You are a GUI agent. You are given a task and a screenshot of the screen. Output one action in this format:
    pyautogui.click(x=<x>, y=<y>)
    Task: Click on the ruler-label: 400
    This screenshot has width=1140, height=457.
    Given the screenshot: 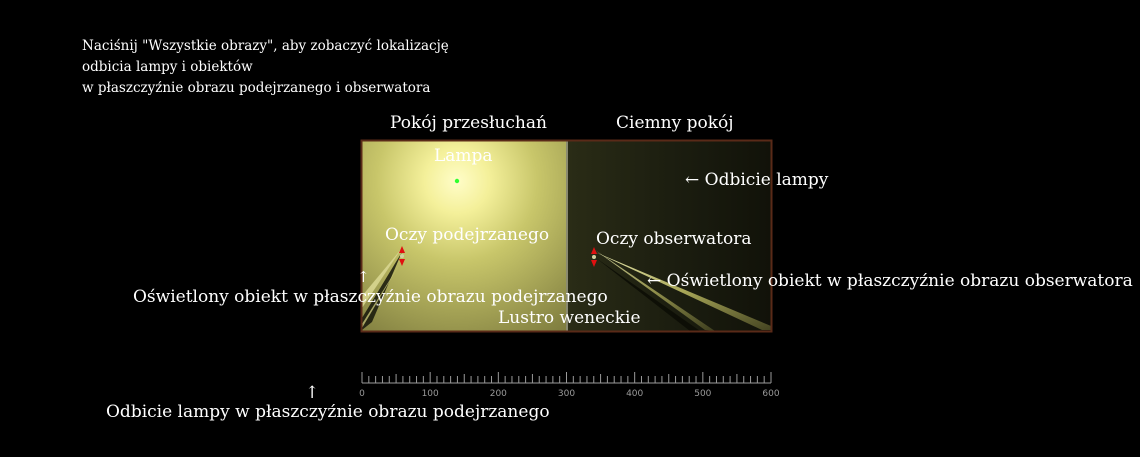 What is the action you would take?
    pyautogui.click(x=634, y=394)
    